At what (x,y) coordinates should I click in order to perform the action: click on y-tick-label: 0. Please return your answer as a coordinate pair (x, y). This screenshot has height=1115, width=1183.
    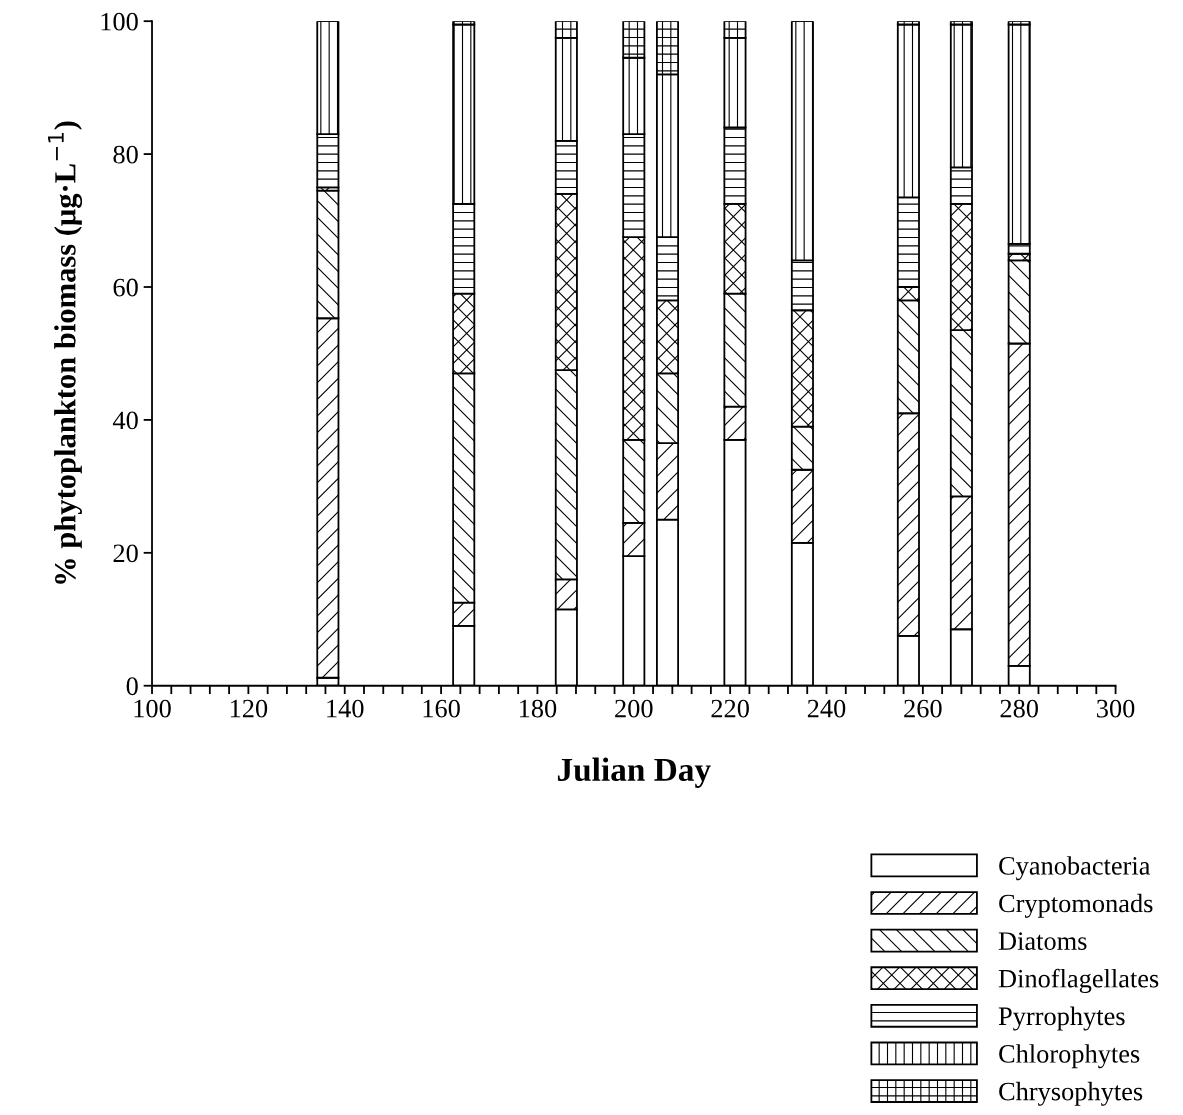
    Looking at the image, I should click on (132, 686).